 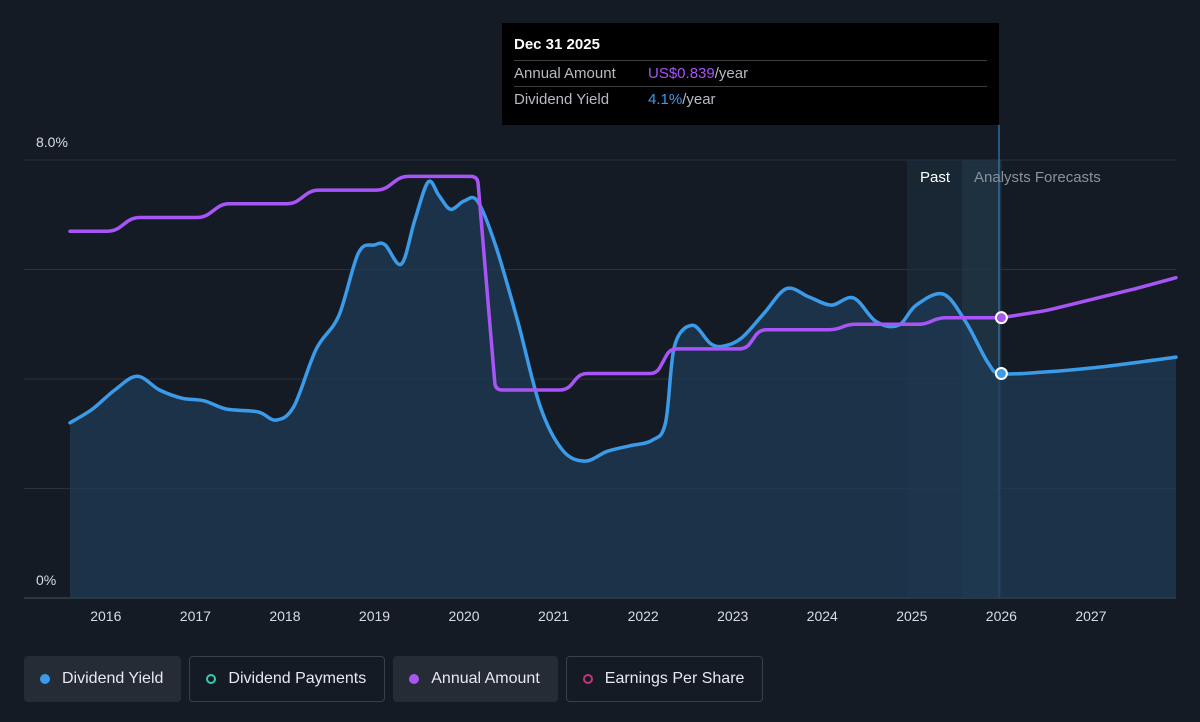 What do you see at coordinates (732, 616) in the screenshot?
I see `x-tick-label: 2023` at bounding box center [732, 616].